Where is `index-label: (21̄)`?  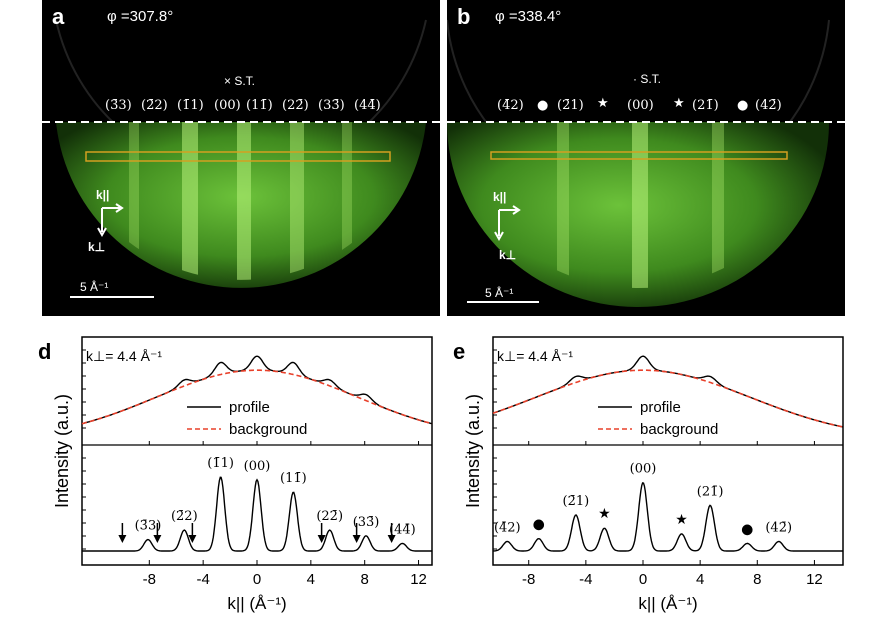 index-label: (21̄) is located at coordinates (705, 105).